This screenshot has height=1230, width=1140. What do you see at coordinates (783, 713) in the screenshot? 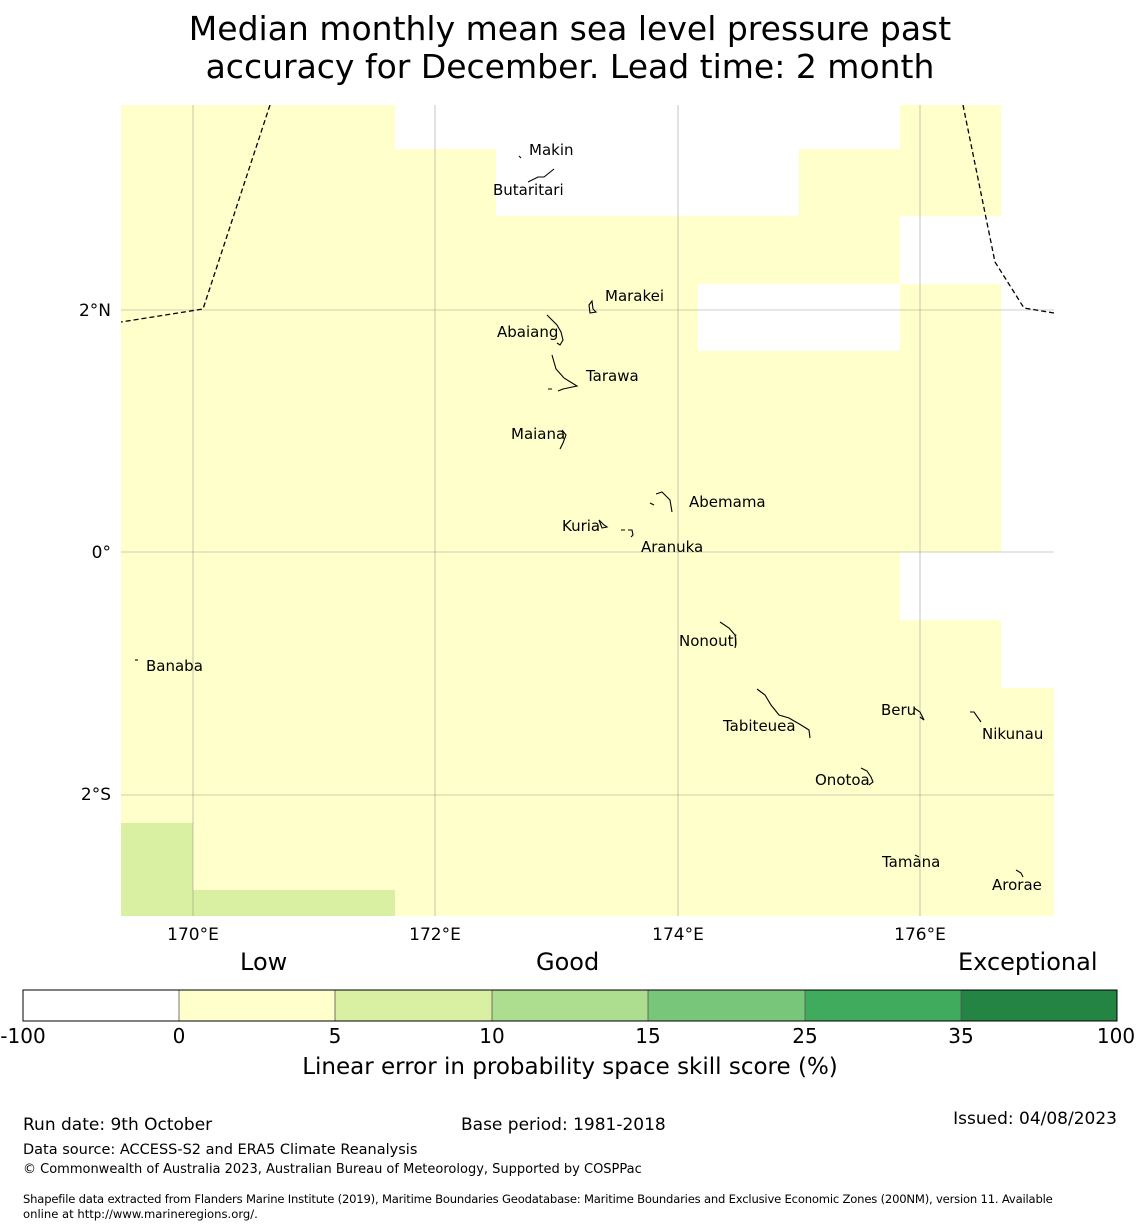
I see `coast-tabiteuea` at bounding box center [783, 713].